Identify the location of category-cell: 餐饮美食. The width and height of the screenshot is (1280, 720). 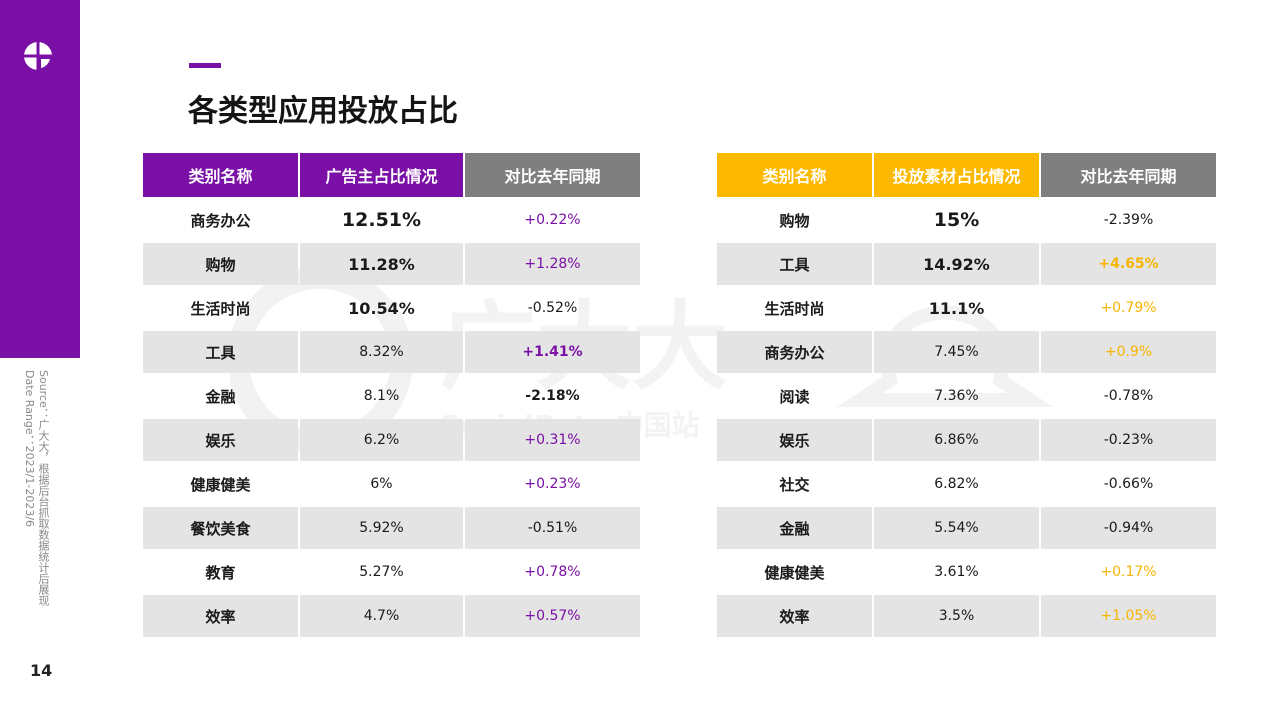
(220, 528).